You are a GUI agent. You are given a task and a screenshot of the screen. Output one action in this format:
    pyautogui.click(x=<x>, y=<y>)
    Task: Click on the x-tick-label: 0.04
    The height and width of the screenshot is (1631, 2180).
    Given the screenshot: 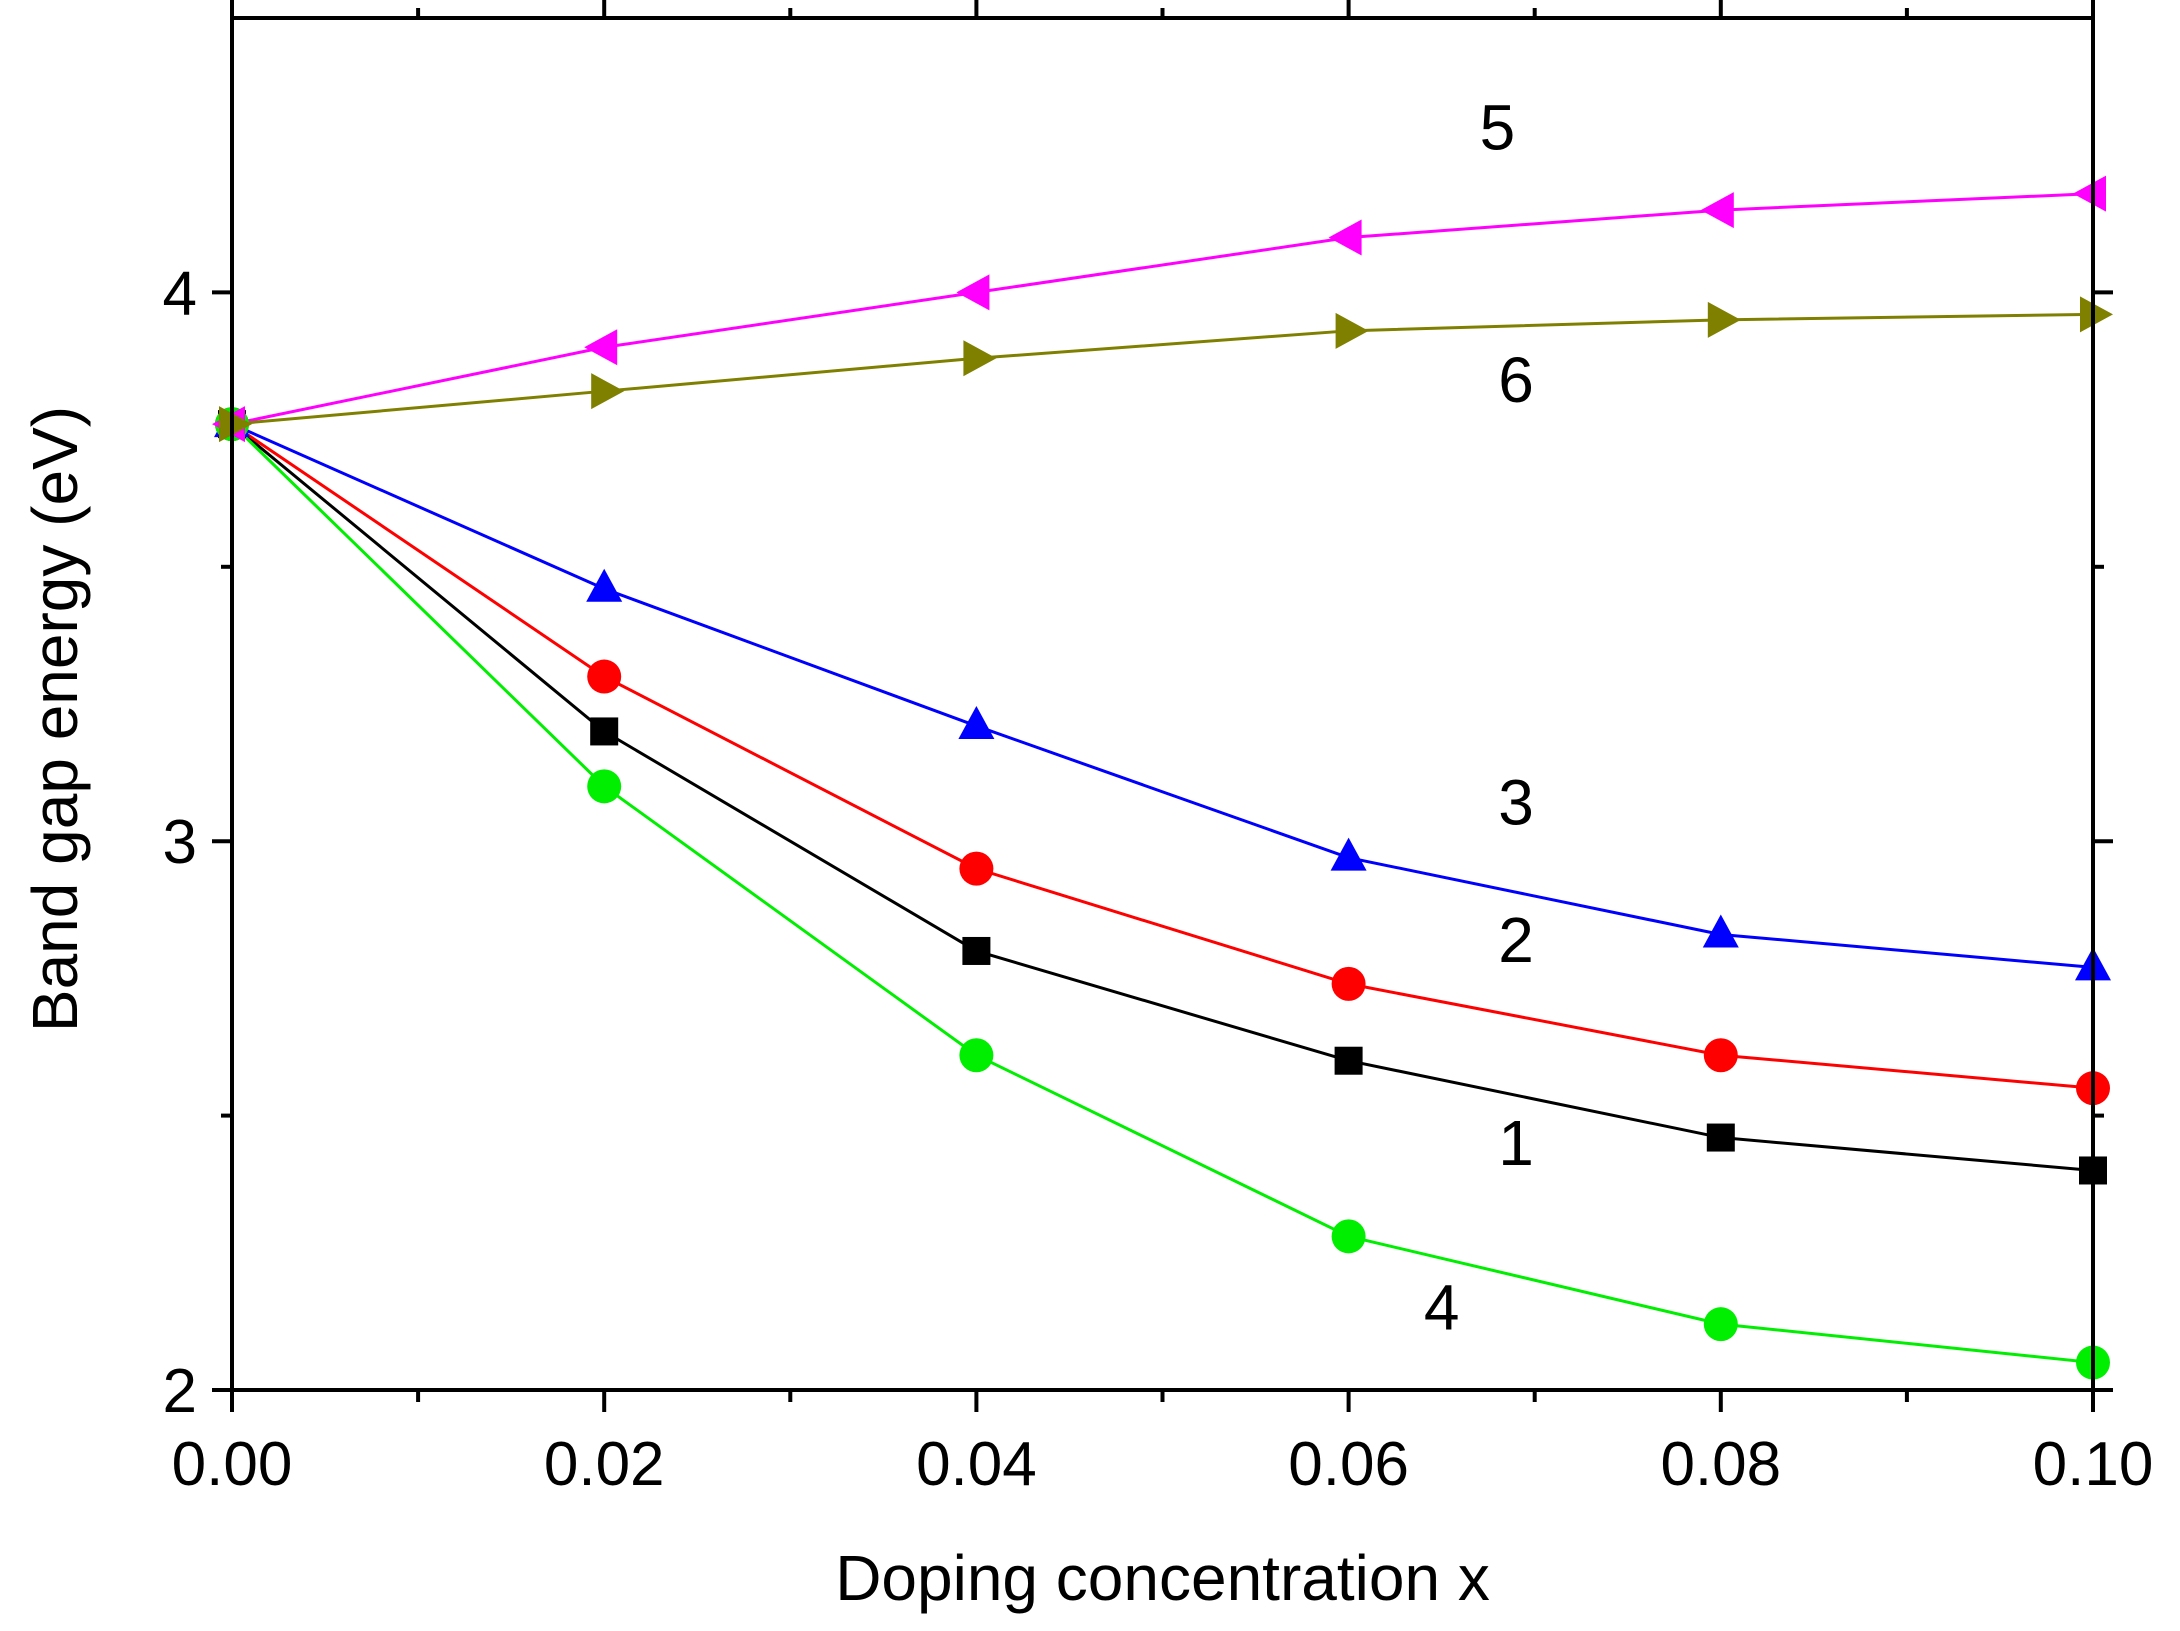 What is the action you would take?
    pyautogui.click(x=976, y=1464)
    